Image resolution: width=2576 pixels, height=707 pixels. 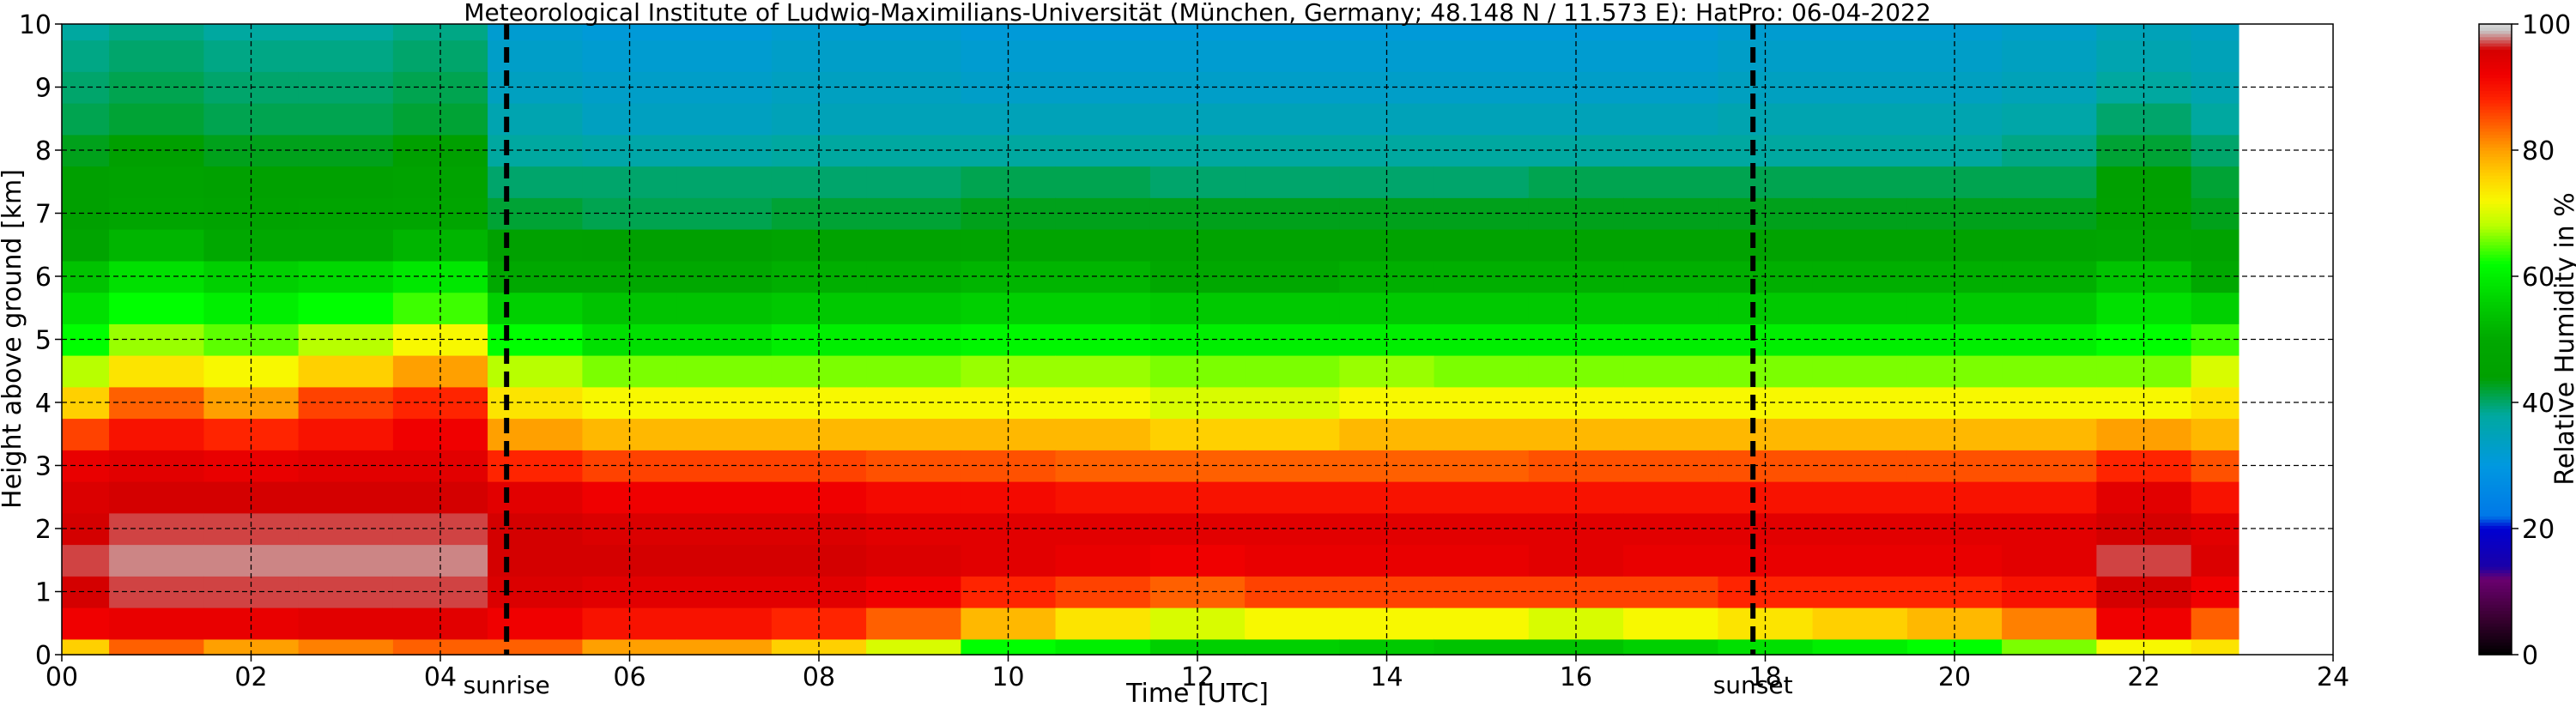 I want to click on x-tick-label: 06, so click(x=629, y=677).